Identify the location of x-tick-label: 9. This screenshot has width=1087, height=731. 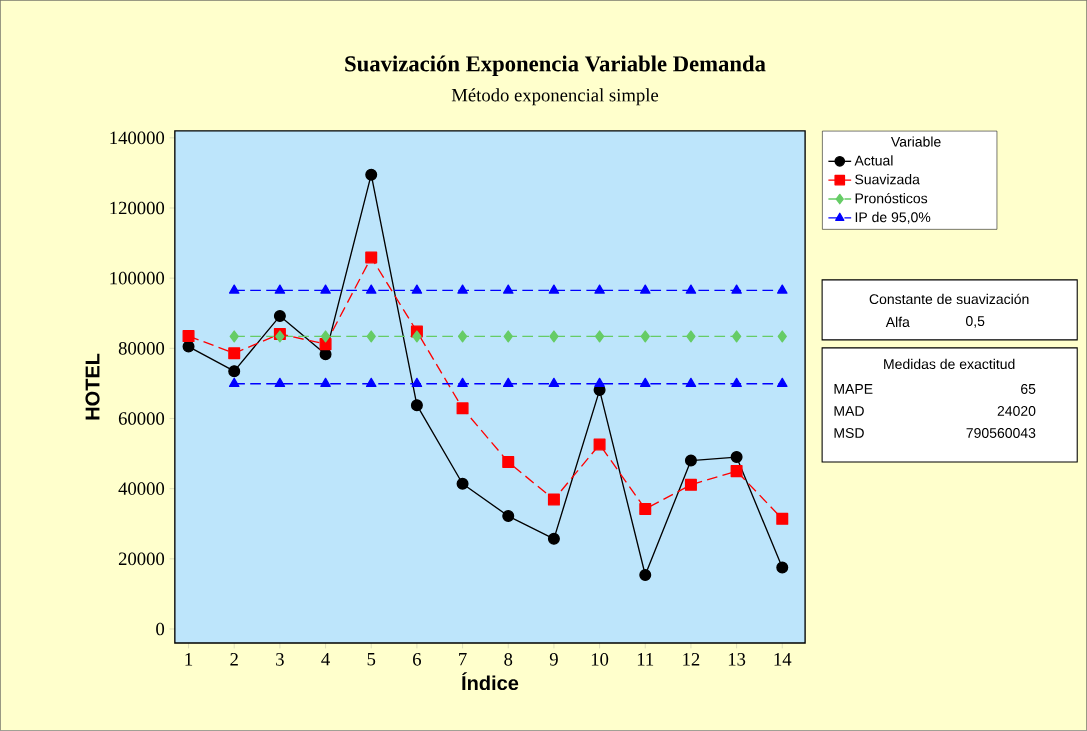
(553, 659).